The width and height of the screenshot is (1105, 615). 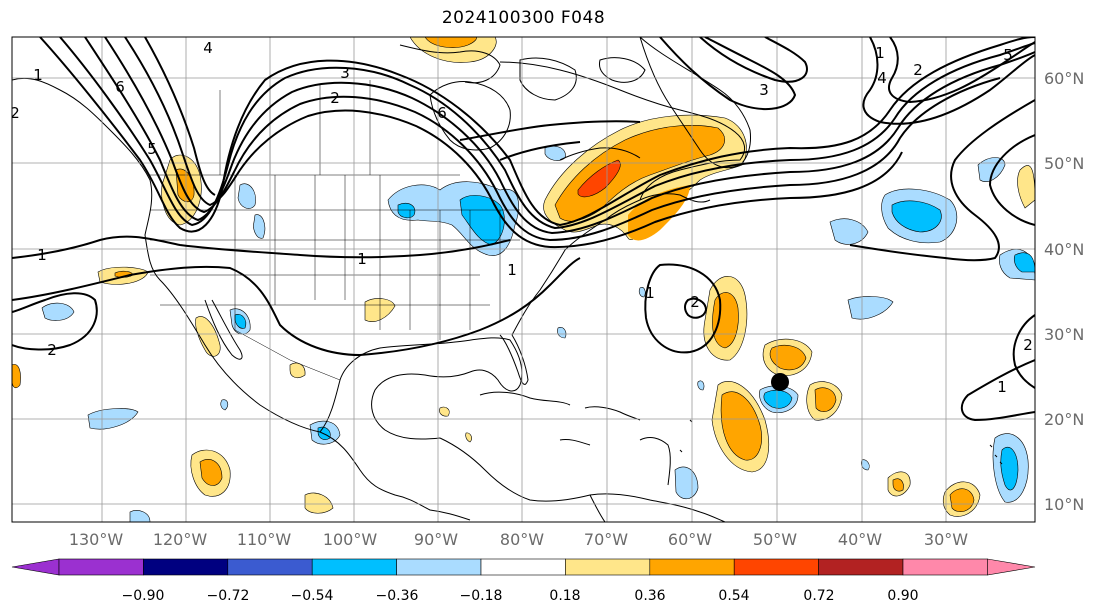 I want to click on colorbar-tick-label: −0.54, so click(x=312, y=596).